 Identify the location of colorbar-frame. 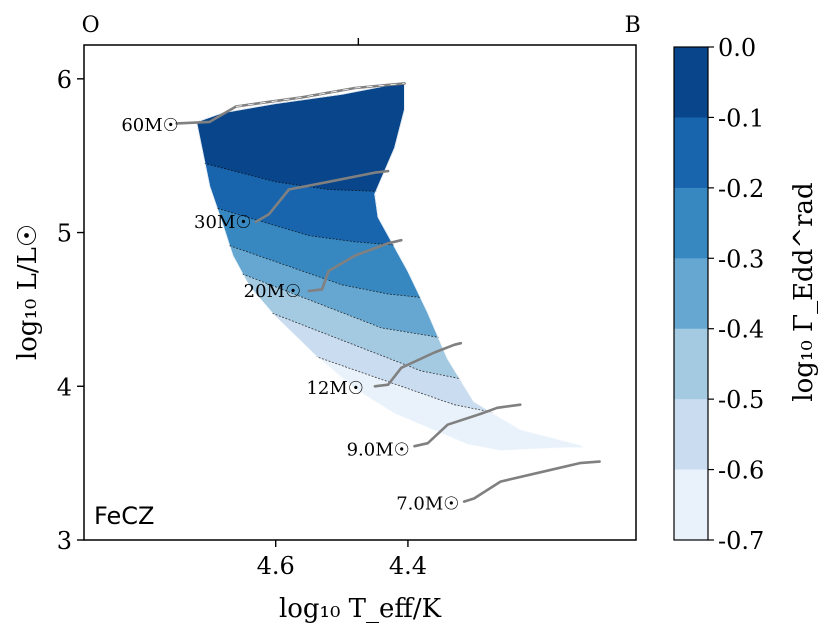
(691, 293).